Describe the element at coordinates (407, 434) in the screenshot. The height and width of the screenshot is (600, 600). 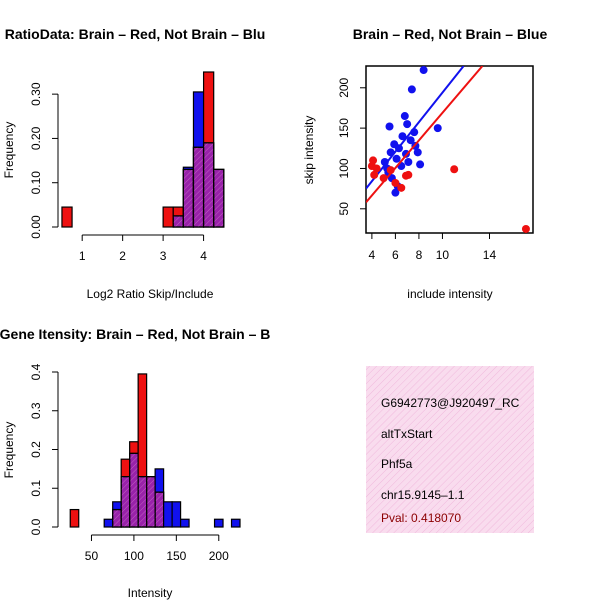
I see `info-type: altTxStart` at that location.